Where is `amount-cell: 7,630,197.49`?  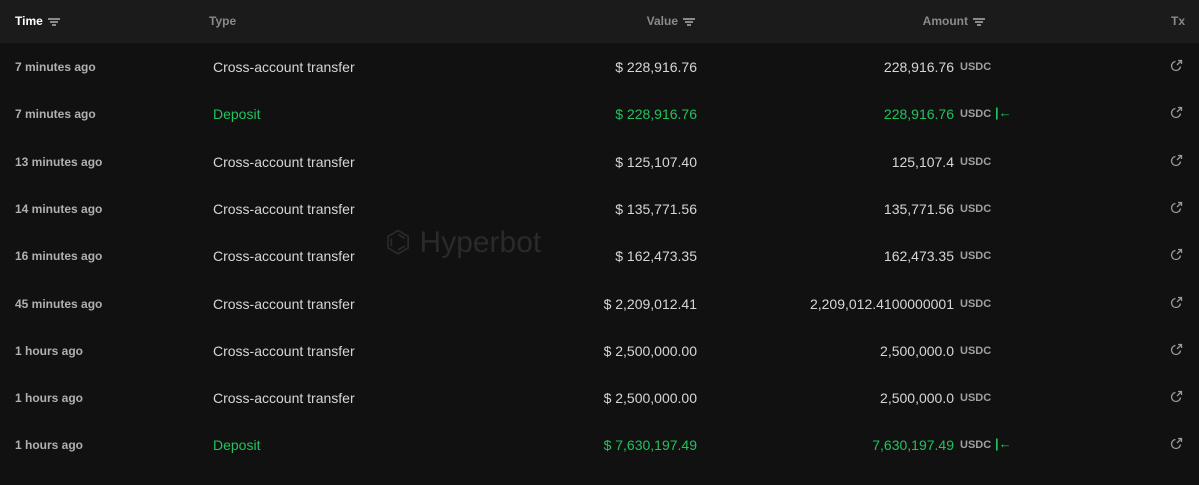
amount-cell: 7,630,197.49 is located at coordinates (913, 445).